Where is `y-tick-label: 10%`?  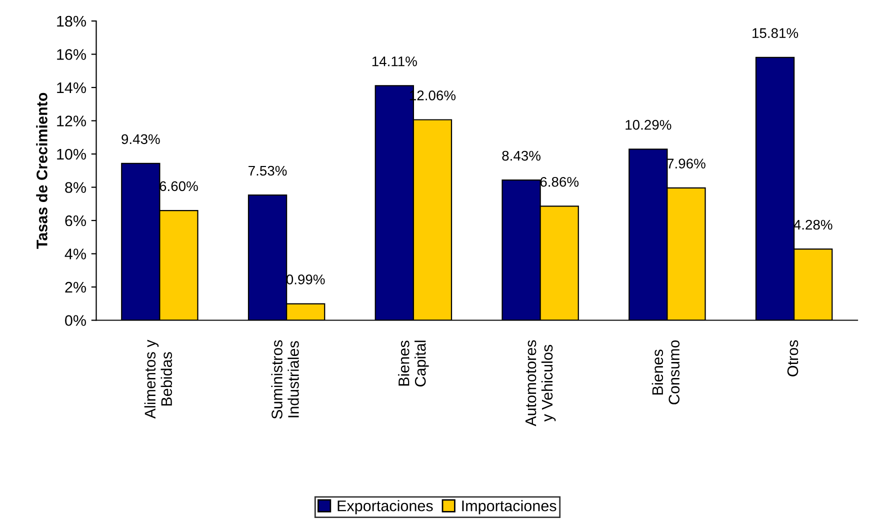
y-tick-label: 10% is located at coordinates (71, 154).